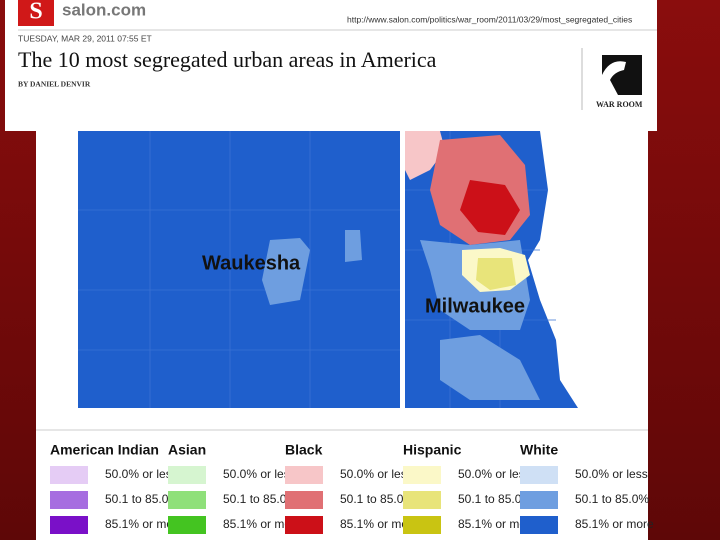 This screenshot has height=545, width=720. Describe the element at coordinates (622, 75) in the screenshot. I see `eagle-icon` at that location.